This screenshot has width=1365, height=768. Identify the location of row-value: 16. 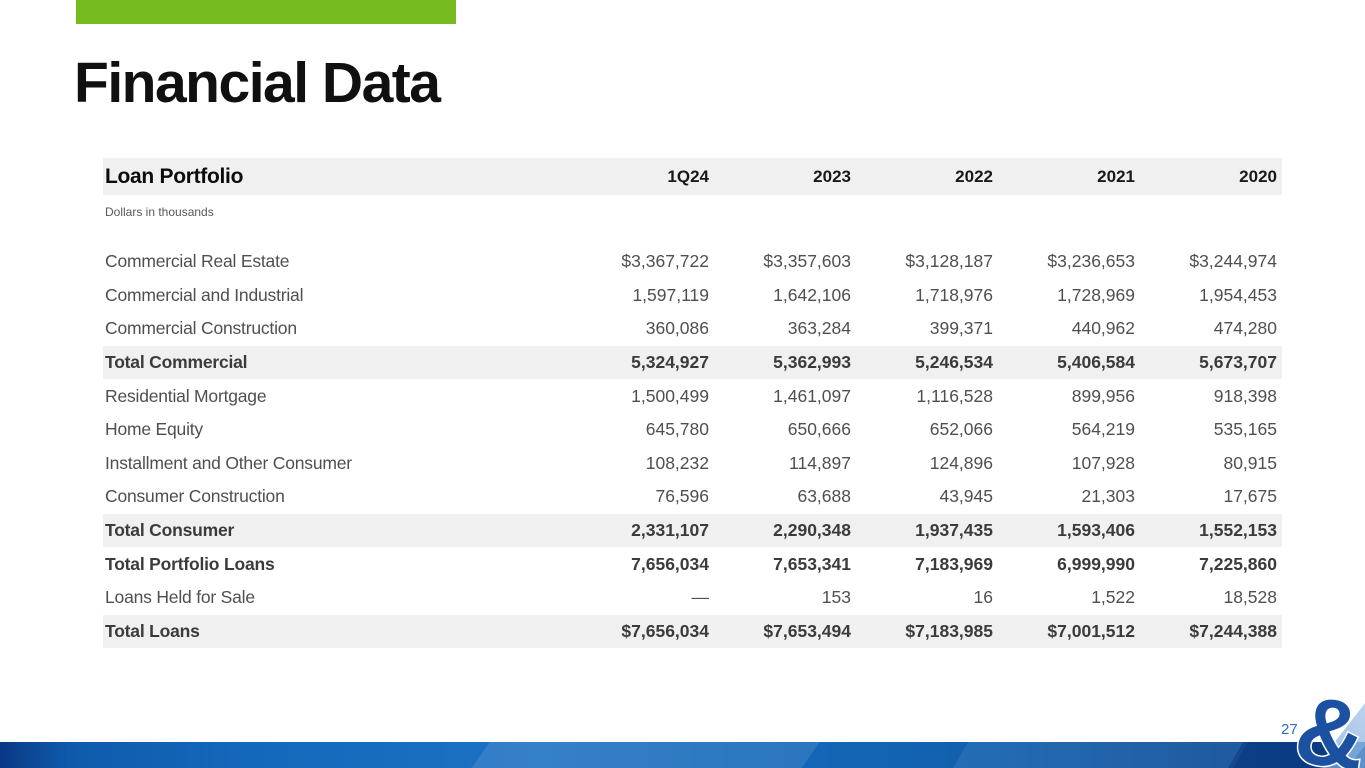
(983, 597).